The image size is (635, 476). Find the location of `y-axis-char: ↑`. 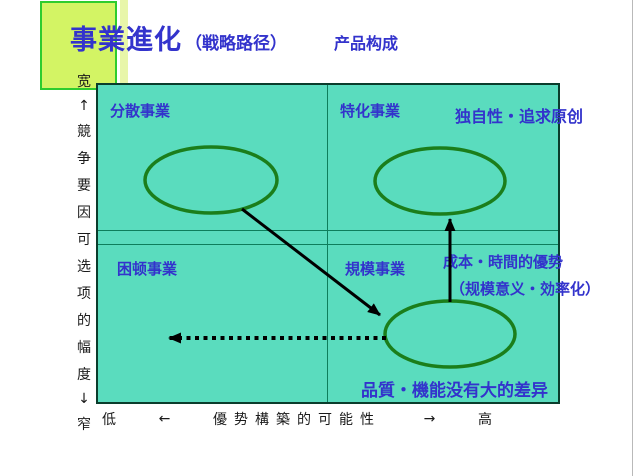

y-axis-char: ↑ is located at coordinates (84, 106).